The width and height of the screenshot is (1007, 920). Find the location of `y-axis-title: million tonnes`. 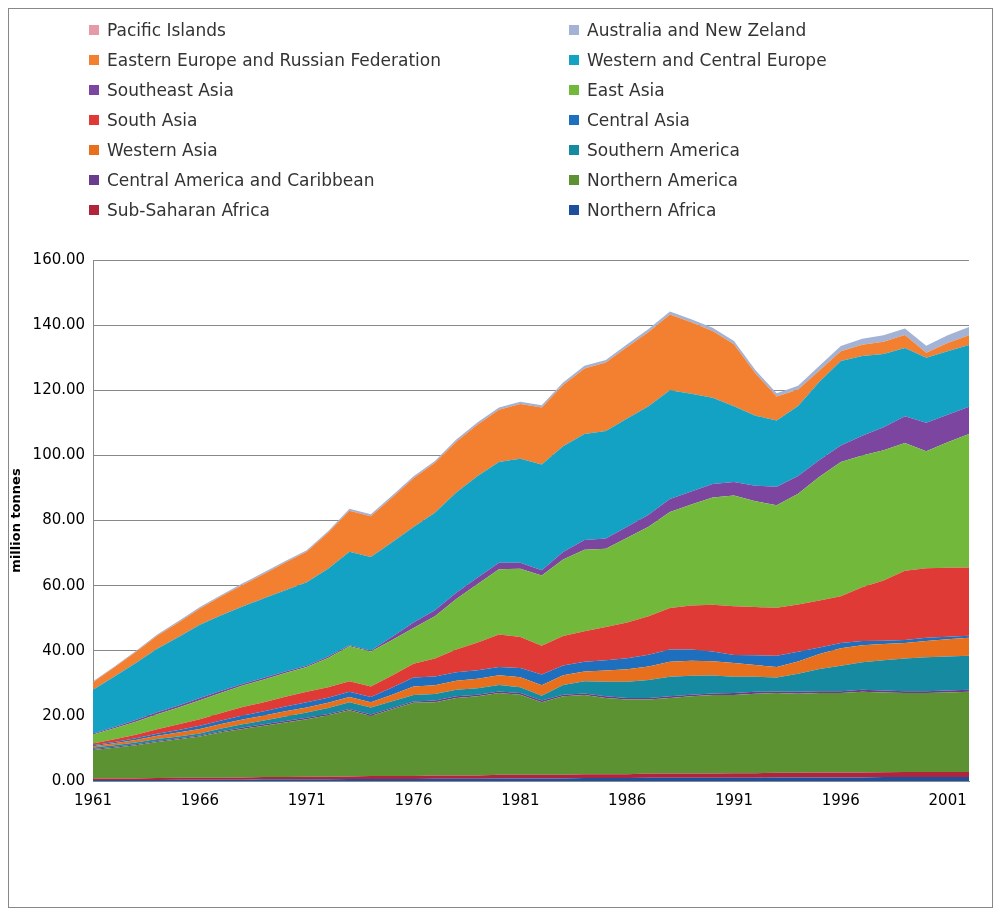

y-axis-title: million tonnes is located at coordinates (16, 520).